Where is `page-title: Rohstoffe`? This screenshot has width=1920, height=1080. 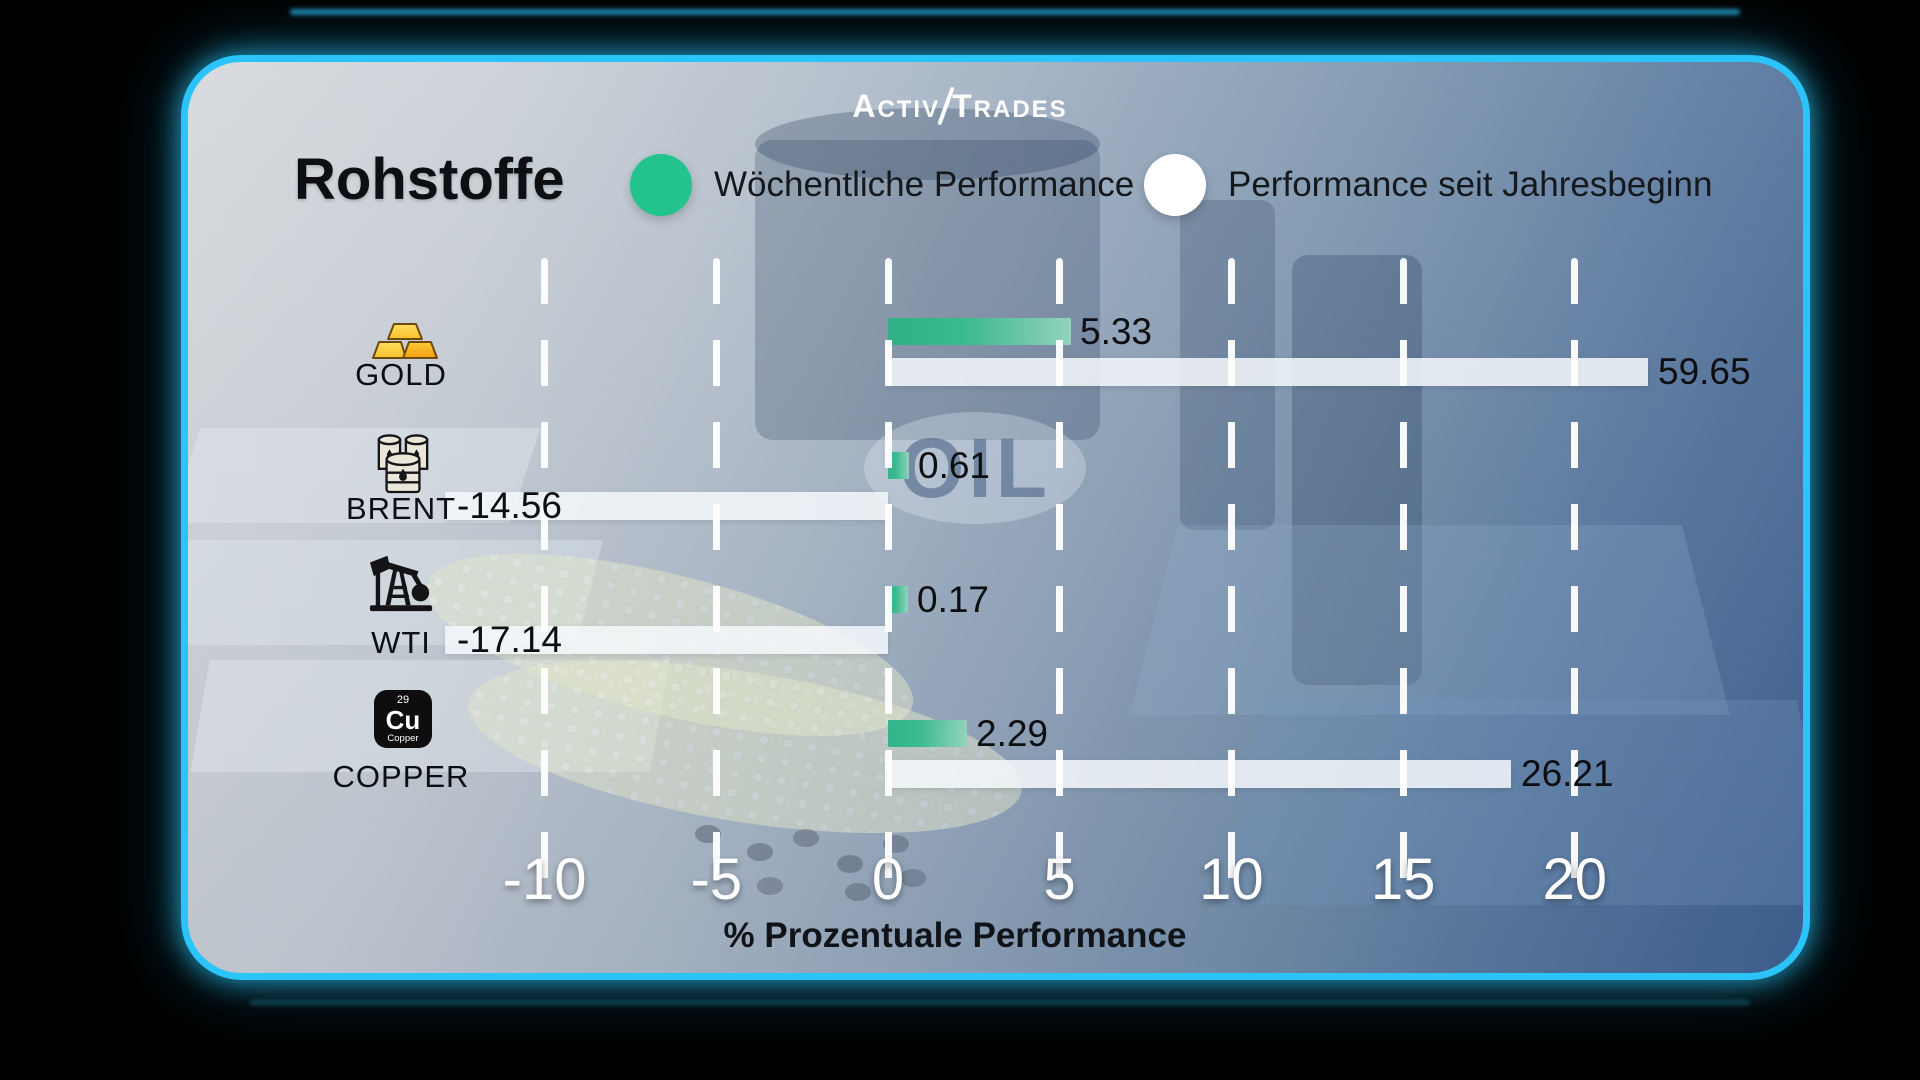 page-title: Rohstoffe is located at coordinates (429, 179).